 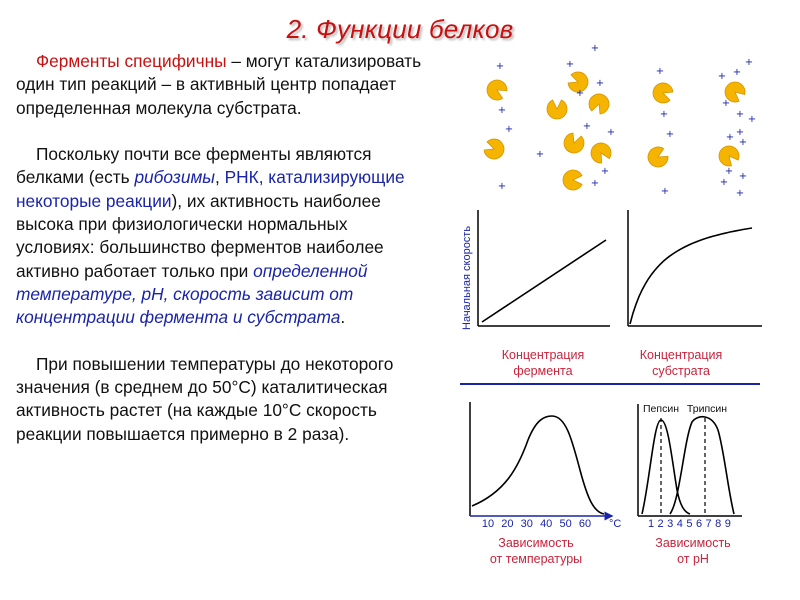 What do you see at coordinates (543, 355) in the screenshot?
I see `g1-caption-1: Концентрация` at bounding box center [543, 355].